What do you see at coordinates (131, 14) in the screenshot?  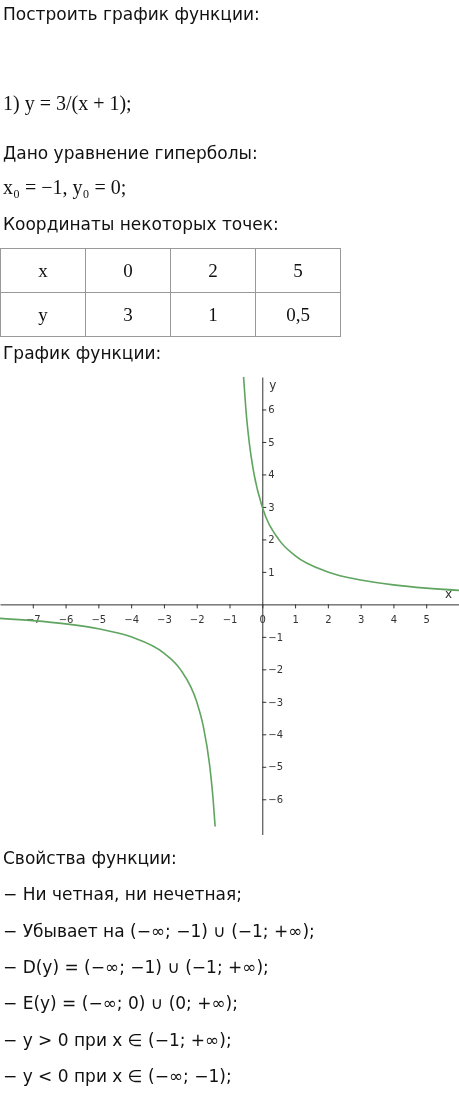 I see `chart-title: Построить график функции:` at bounding box center [131, 14].